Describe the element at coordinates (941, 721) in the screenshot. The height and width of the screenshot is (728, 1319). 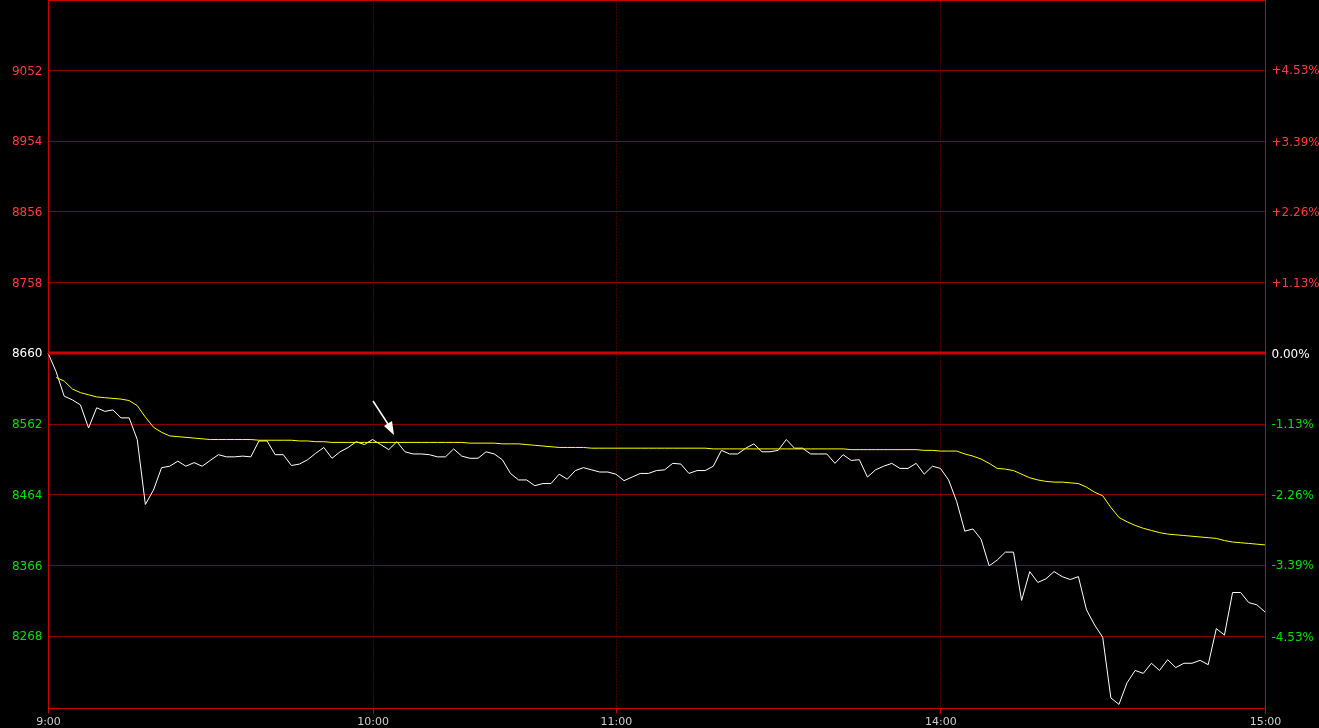
I see `x-tick-label: 14:00` at that location.